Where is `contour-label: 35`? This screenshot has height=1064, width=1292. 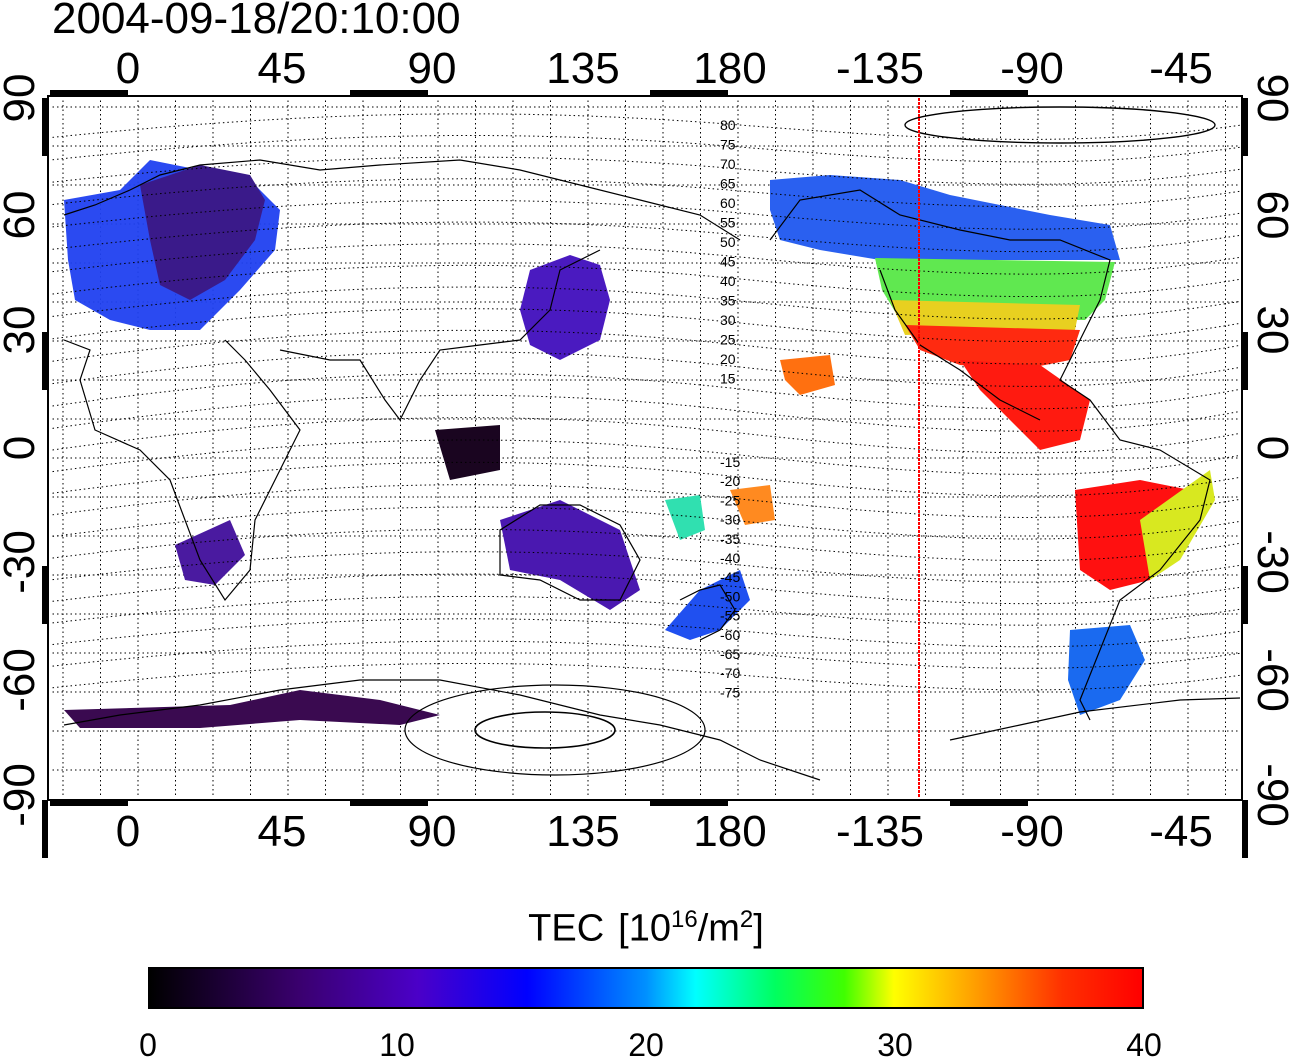 contour-label: 35 is located at coordinates (728, 301).